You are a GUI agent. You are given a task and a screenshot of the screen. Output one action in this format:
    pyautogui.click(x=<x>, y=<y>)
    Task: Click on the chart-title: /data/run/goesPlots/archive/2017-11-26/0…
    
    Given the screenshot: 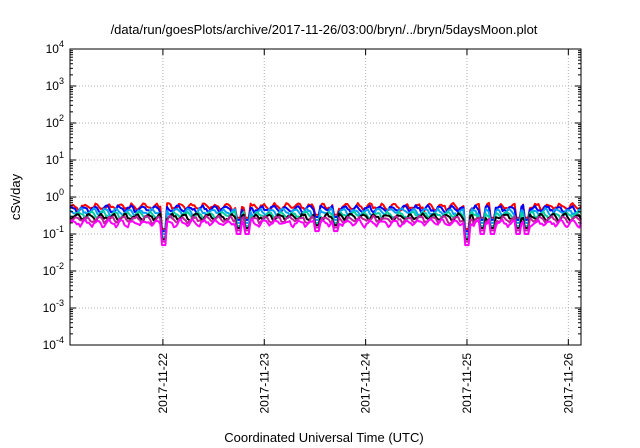 What is the action you would take?
    pyautogui.click(x=324, y=29)
    